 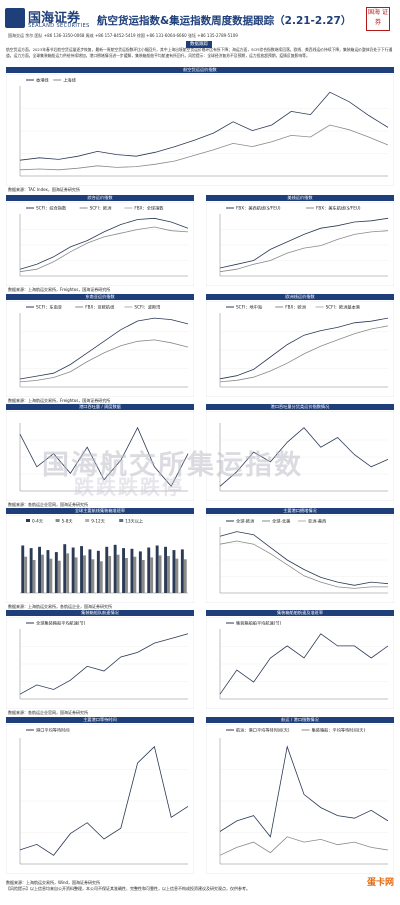 What do you see at coordinates (100, 297) in the screenshot?
I see `section-title-sea: 东南亚运价指数` at bounding box center [100, 297].